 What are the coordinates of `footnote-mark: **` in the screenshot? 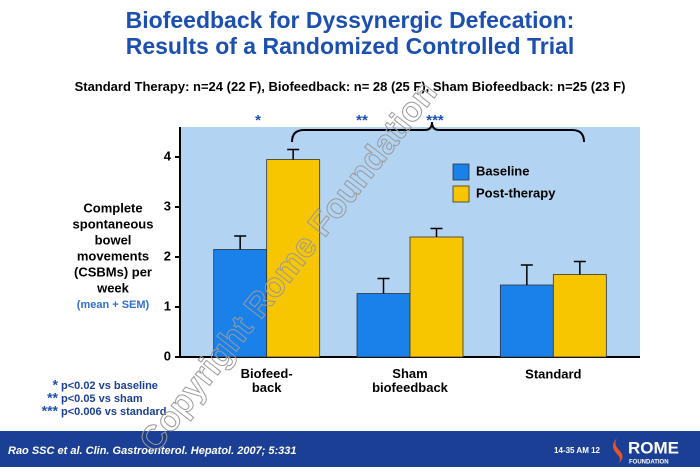 It's located at (52, 398).